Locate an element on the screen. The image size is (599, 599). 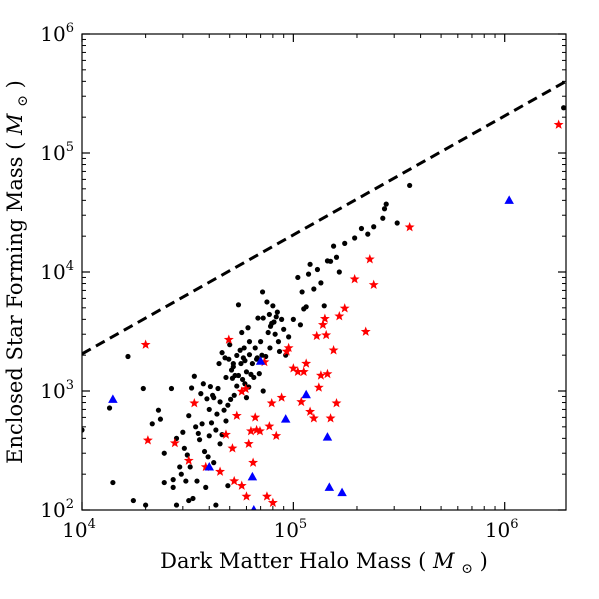
y-tick-label: 10⁶ is located at coordinates (57, 33).